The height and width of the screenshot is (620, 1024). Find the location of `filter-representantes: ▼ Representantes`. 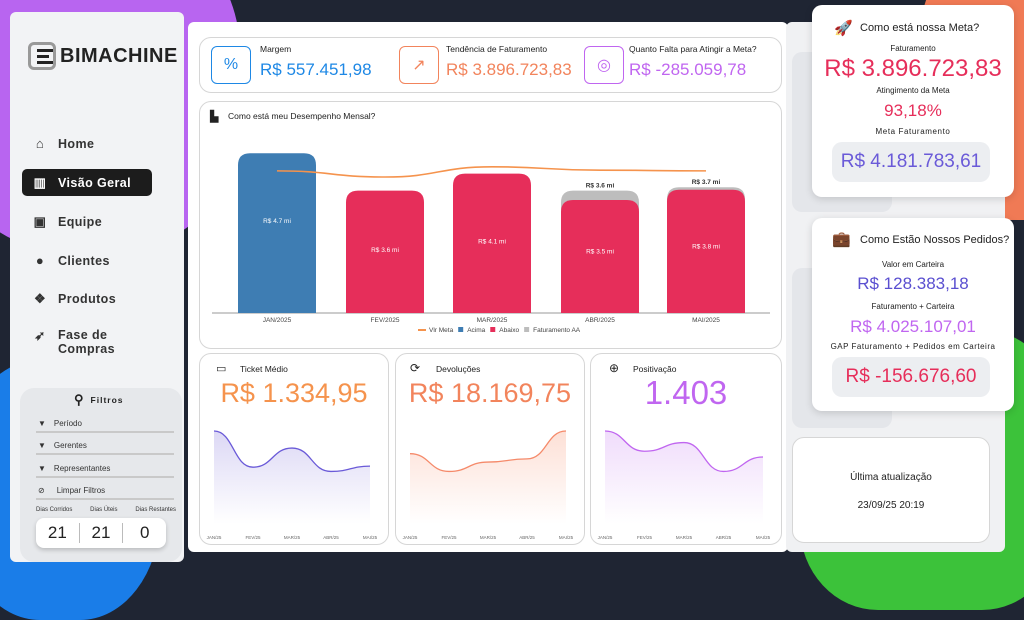

filter-representantes: ▼ Representantes is located at coordinates (105, 469).